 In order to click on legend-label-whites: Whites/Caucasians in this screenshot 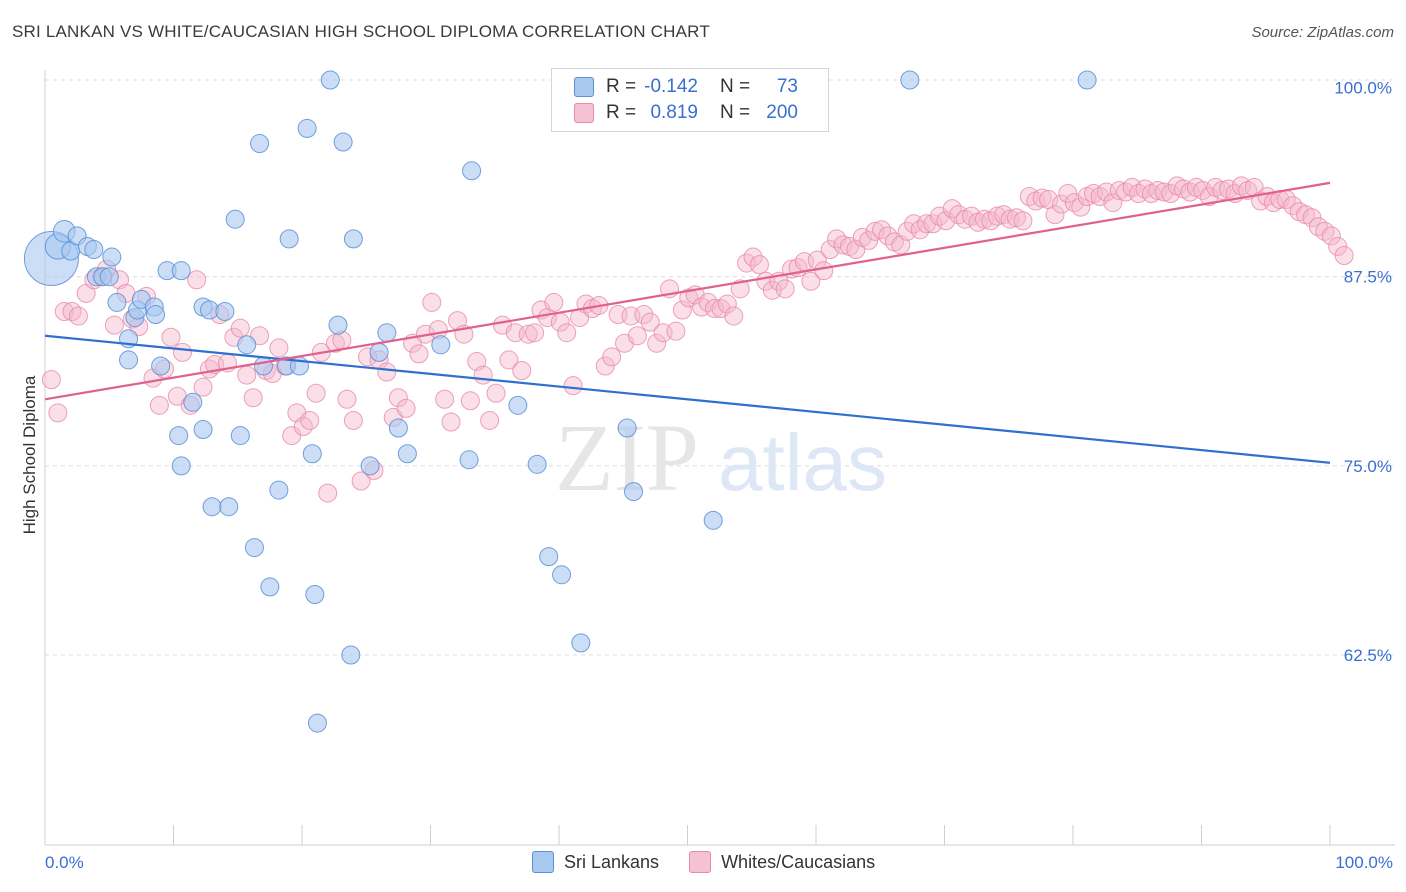, I will do `click(798, 861)`.